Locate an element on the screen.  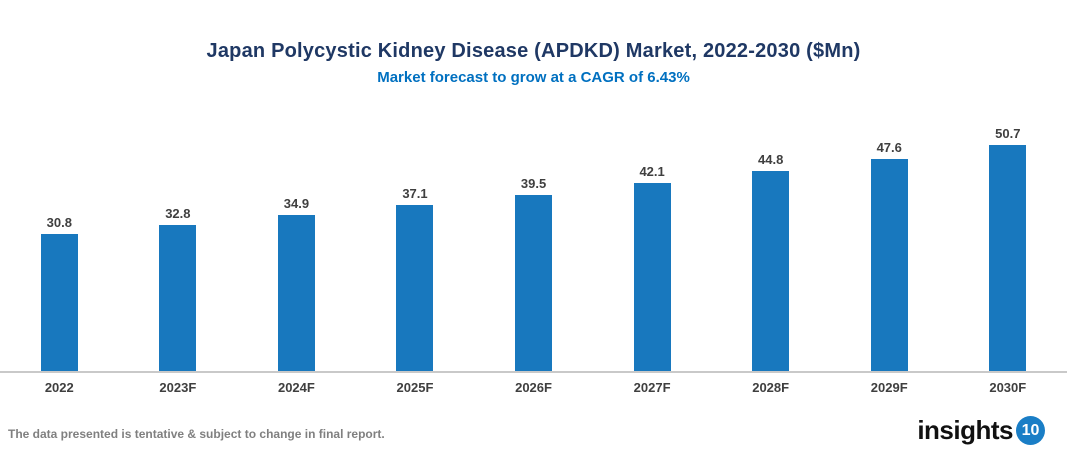
bar-value-label: 34.9 is located at coordinates (296, 203).